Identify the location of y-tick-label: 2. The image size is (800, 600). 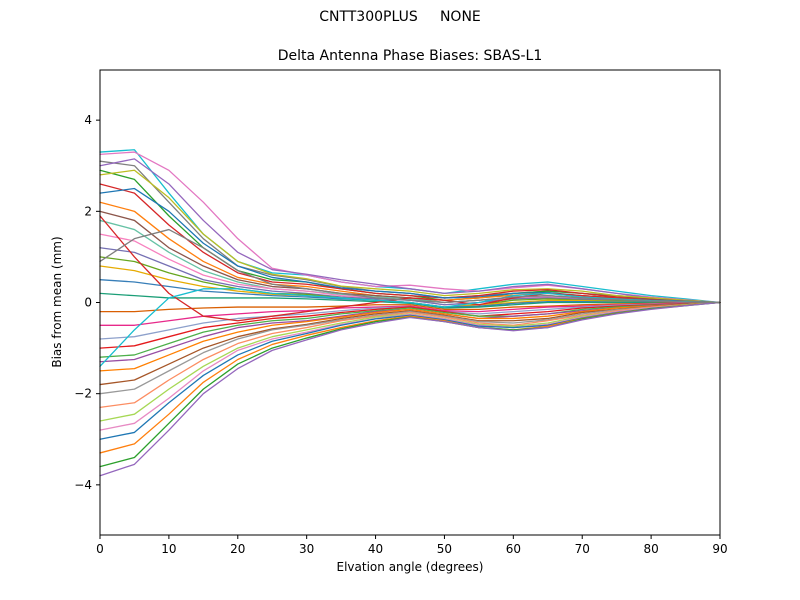
(88, 211).